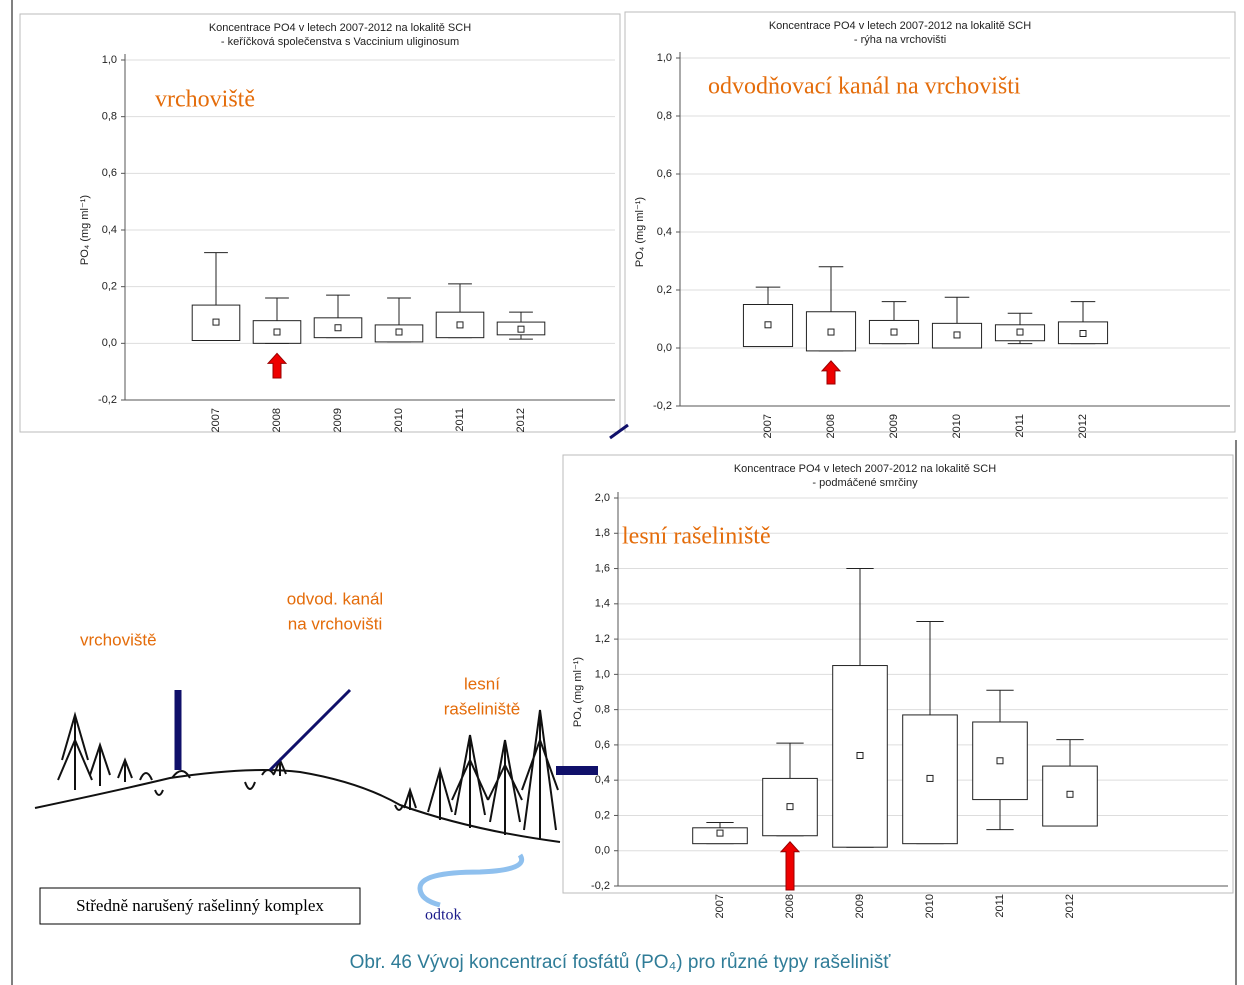  Describe the element at coordinates (696, 537) in the screenshot. I see `annotation: lesní rašeliniště` at that location.